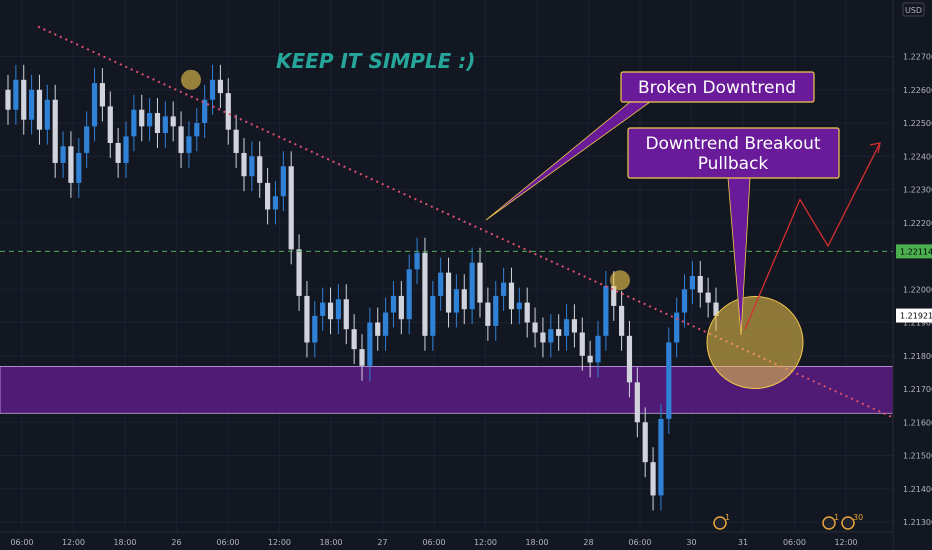  Describe the element at coordinates (620, 280) in the screenshot. I see `retest-touch-circle` at that location.